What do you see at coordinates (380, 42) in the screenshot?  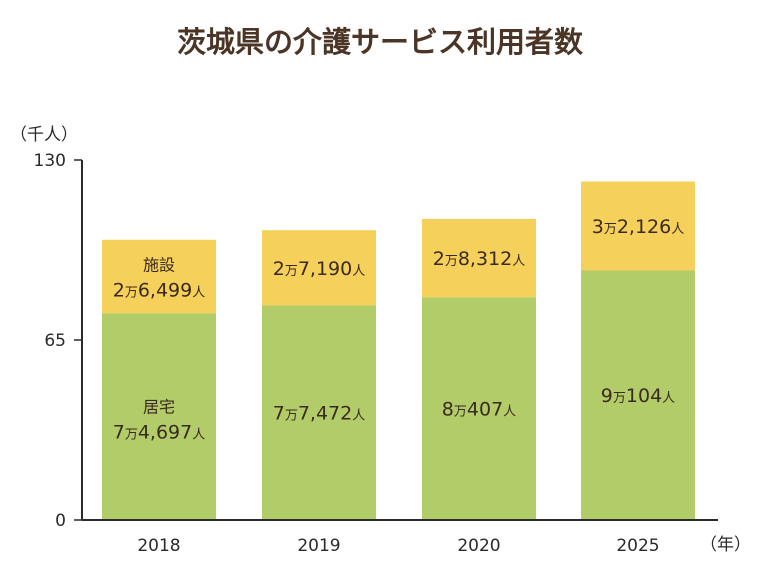 I see `chart-title: 茨城県の介護サービス利用者数` at bounding box center [380, 42].